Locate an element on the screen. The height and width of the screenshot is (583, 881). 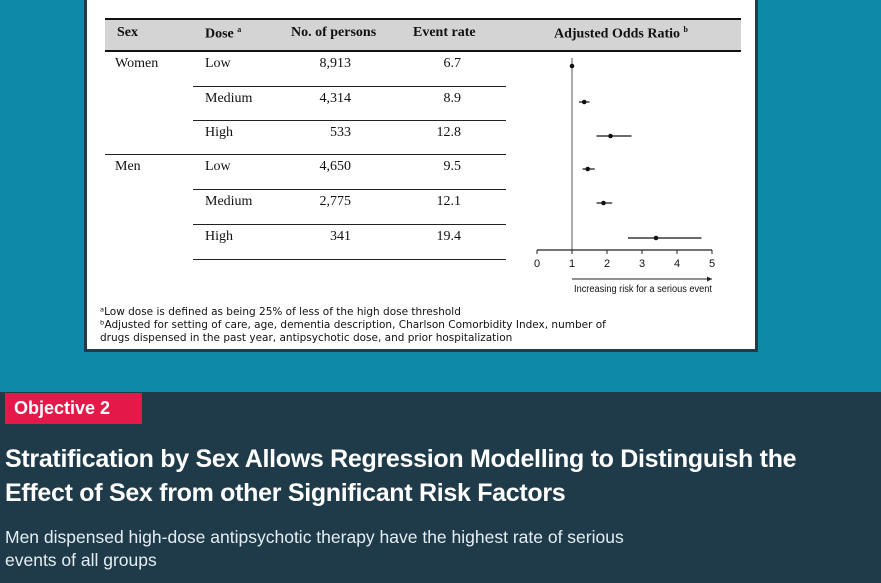
subheadline-line-2: events of all groups is located at coordinates (81, 560).